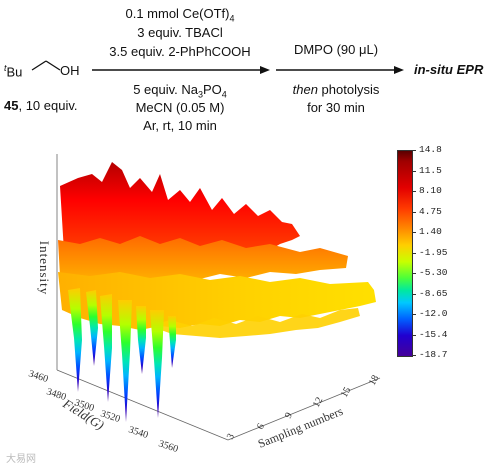 The image size is (490, 468). What do you see at coordinates (430, 231) in the screenshot?
I see `colorbar-tick-label: 1.40` at bounding box center [430, 231].